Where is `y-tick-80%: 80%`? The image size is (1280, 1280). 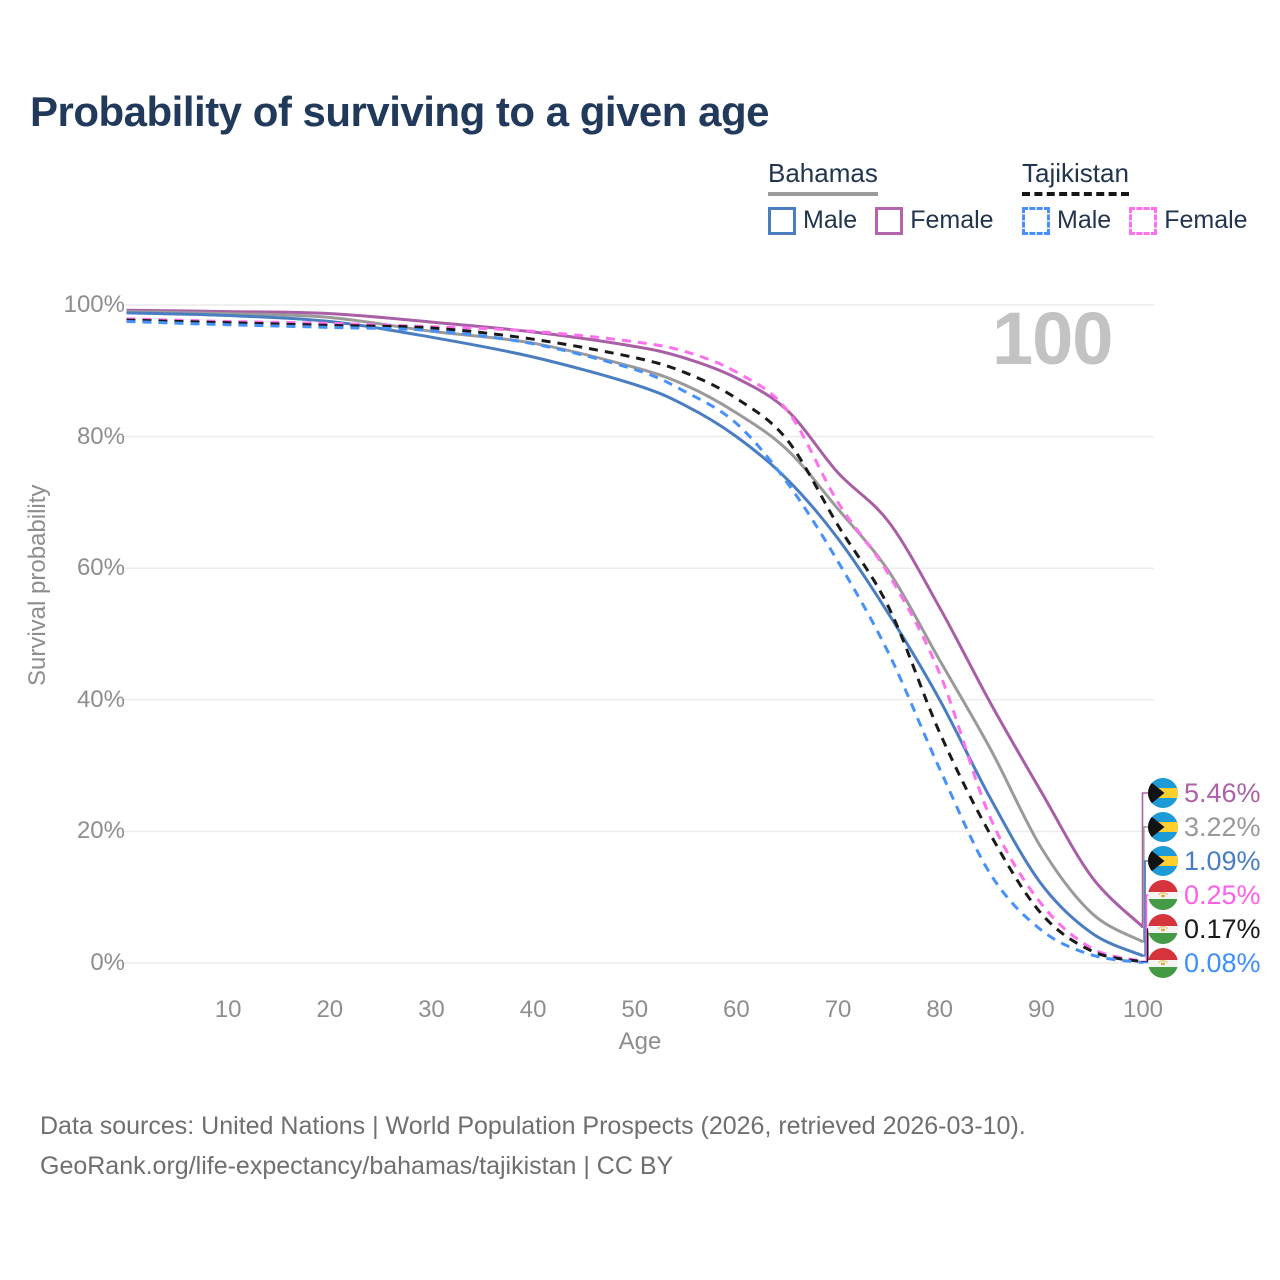
y-tick-80%: 80% is located at coordinates (100, 436).